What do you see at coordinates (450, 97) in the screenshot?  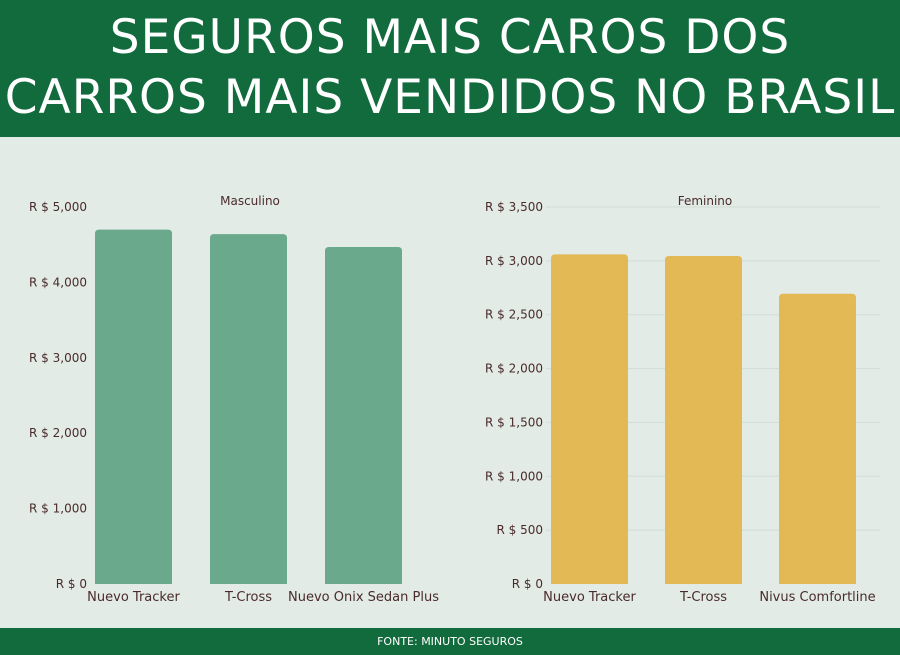 I see `title-line-2: CARROS MAIS VENDIDOS NO BRASIL` at bounding box center [450, 97].